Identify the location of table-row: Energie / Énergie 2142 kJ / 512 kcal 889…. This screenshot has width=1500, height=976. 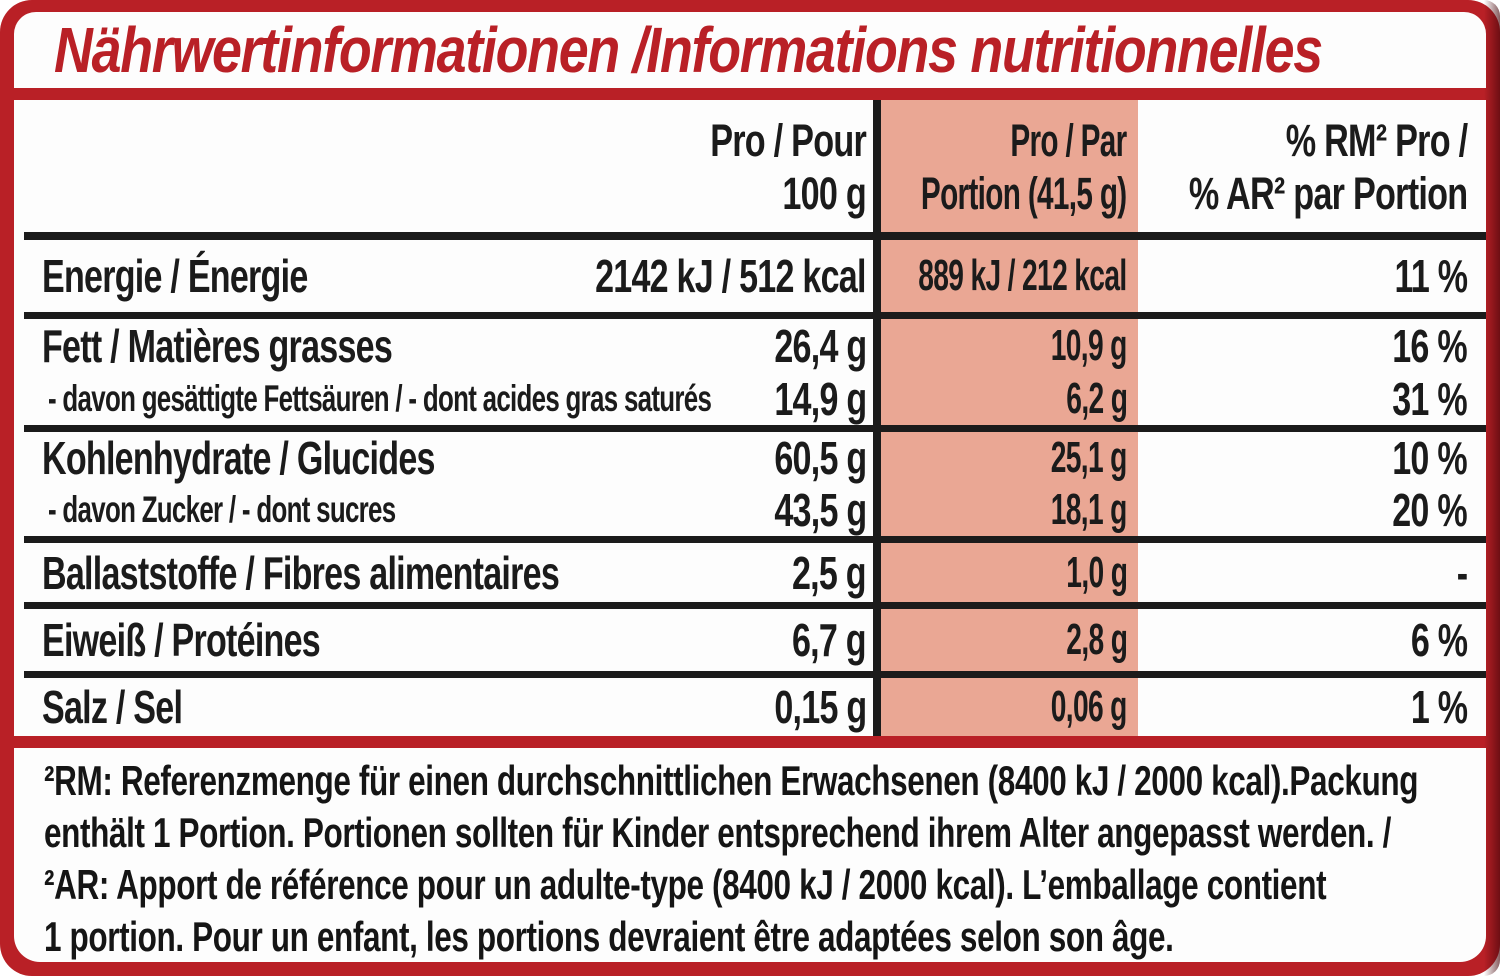
(750, 276).